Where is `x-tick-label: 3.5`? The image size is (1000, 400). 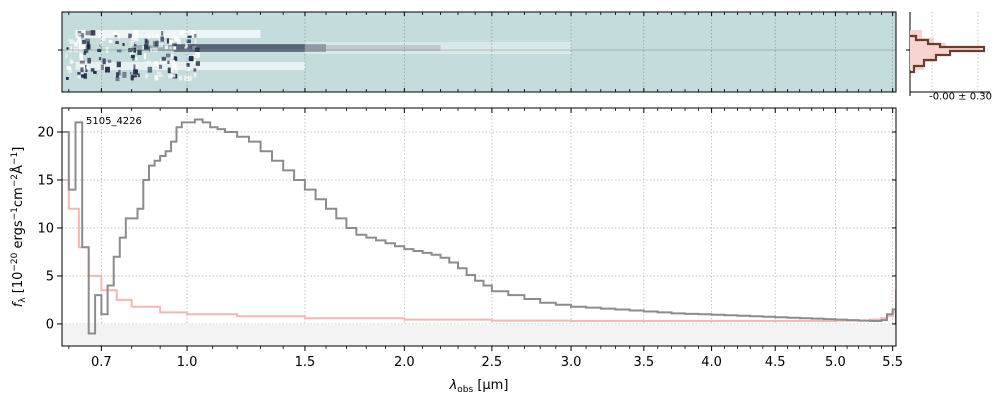
x-tick-label: 3.5 is located at coordinates (643, 362).